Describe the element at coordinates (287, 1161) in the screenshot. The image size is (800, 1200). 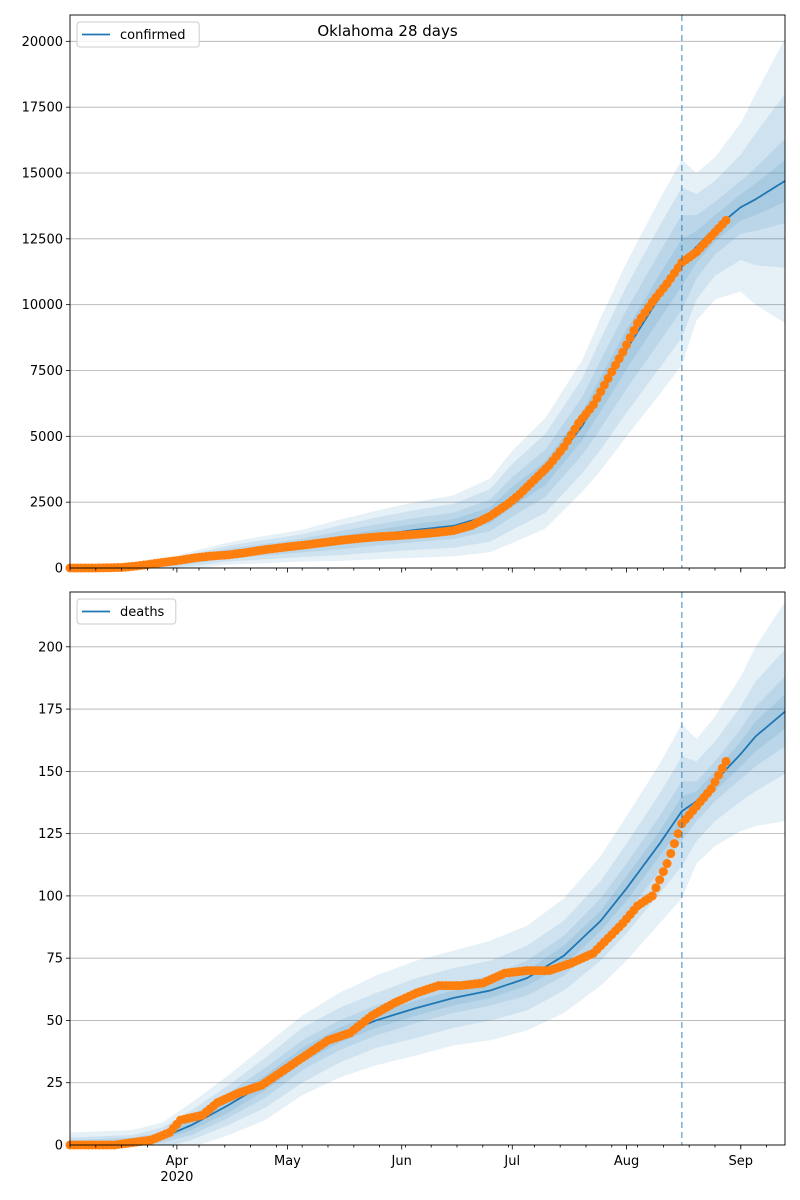
I see `x-tick-label: May` at that location.